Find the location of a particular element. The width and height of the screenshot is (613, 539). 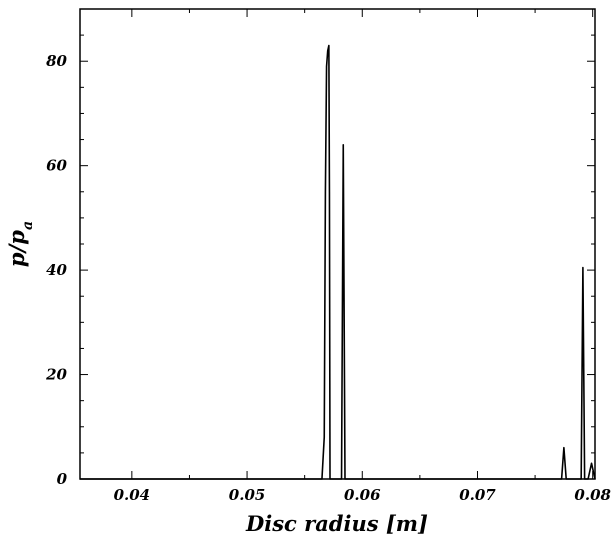

y-axis-title: p/pa is located at coordinates (20, 244).